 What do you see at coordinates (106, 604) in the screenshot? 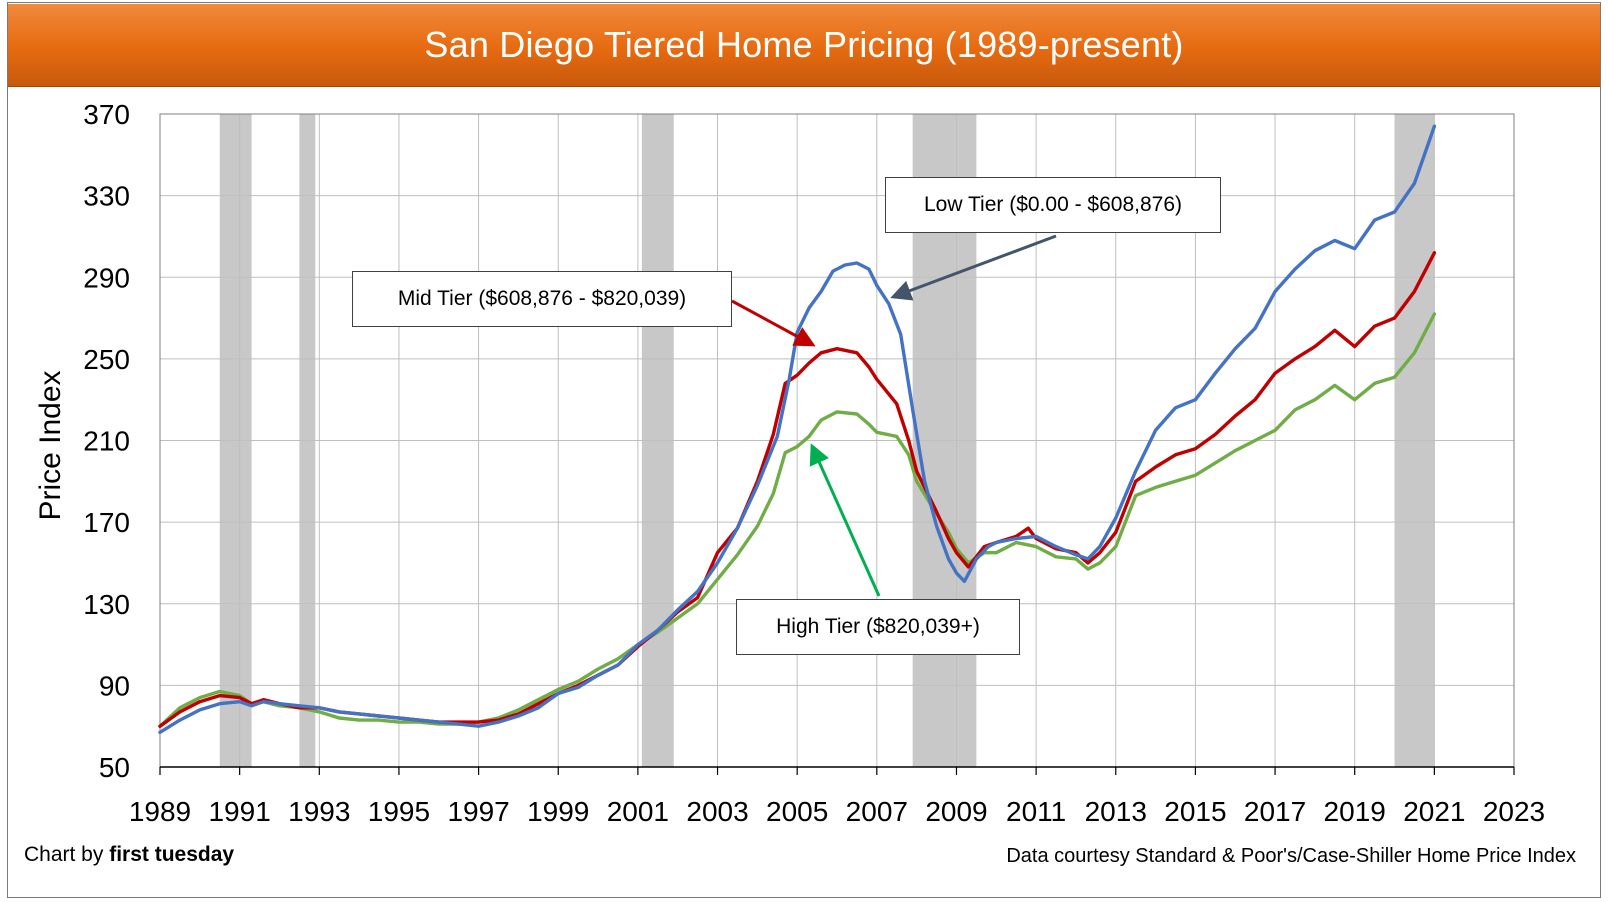
I see `y-tick-label-130: 130` at bounding box center [106, 604].